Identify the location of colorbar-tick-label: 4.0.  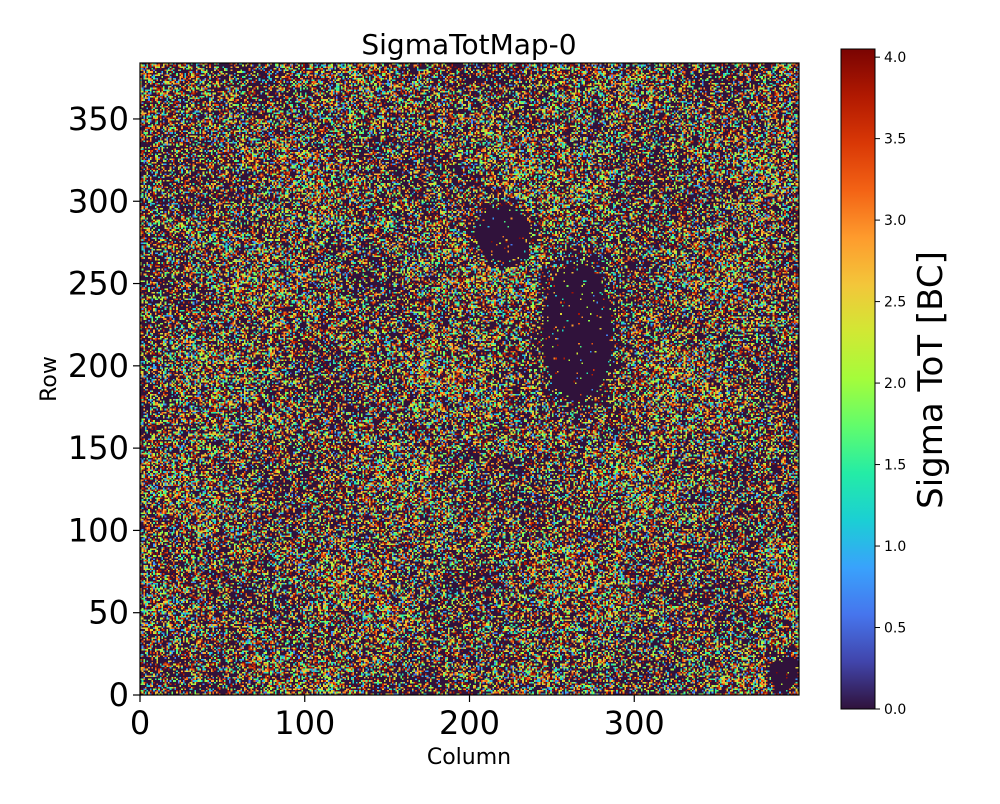
(895, 58).